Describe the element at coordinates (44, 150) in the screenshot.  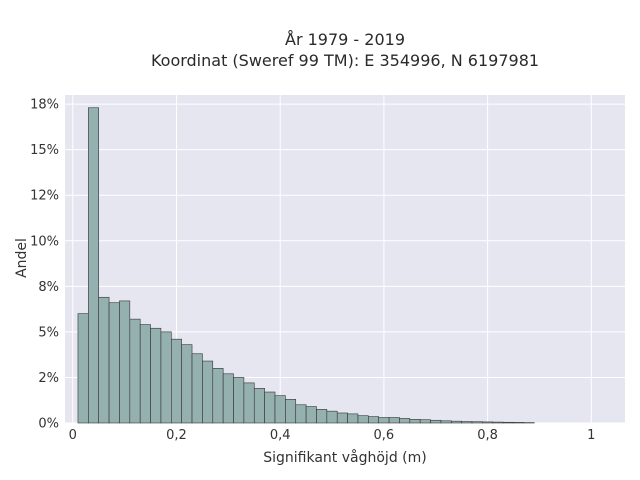
I see `y-tick-label: 15%` at that location.